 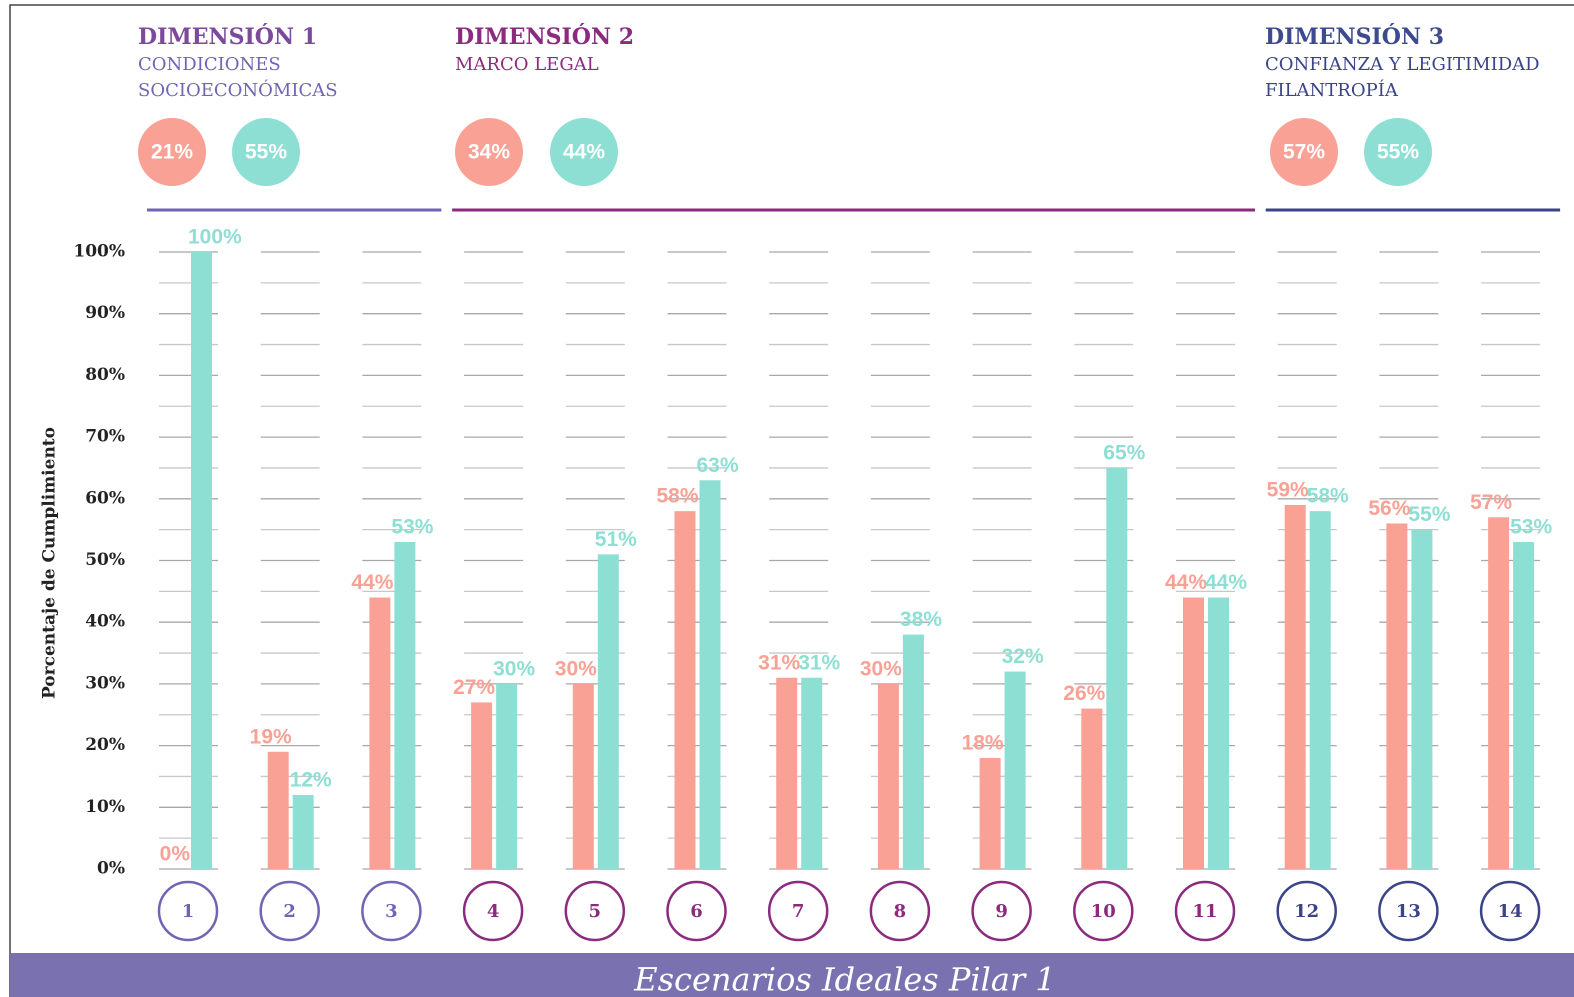 I want to click on dimension-title: DIMENSIÓN 1, so click(x=227, y=36).